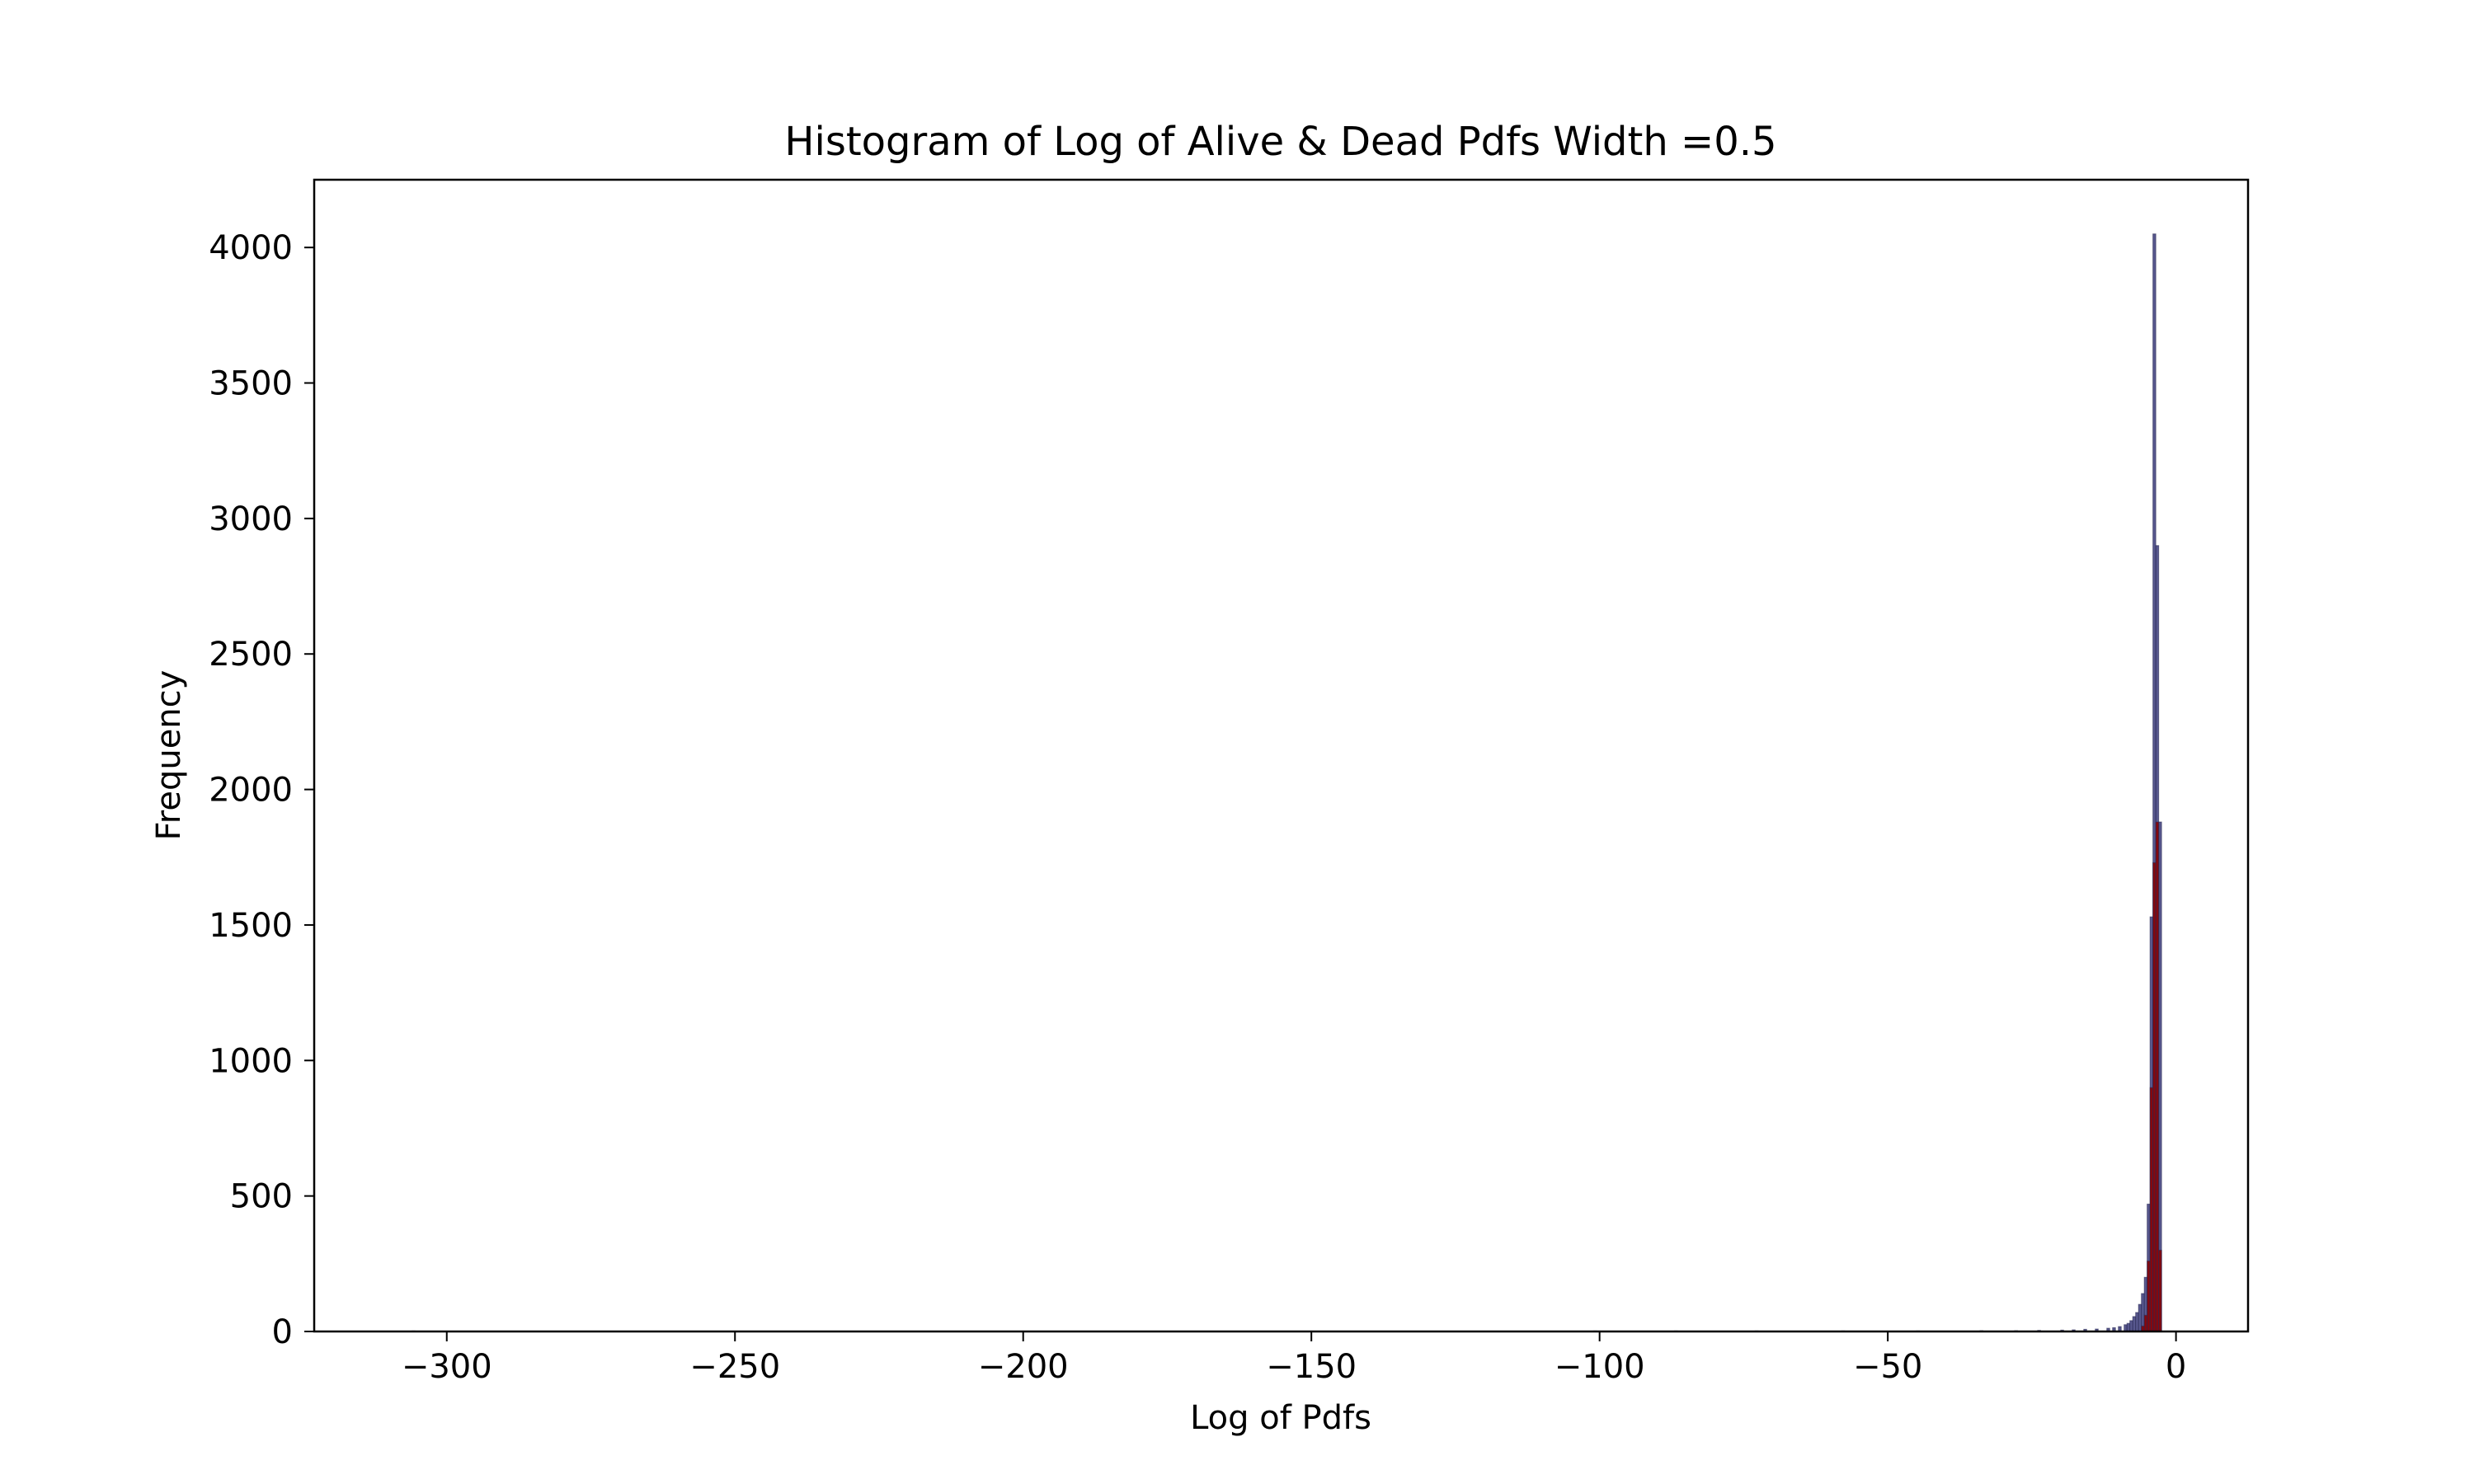 The height and width of the screenshot is (1484, 2474). What do you see at coordinates (251, 248) in the screenshot?
I see `y-tick-label: 4000` at bounding box center [251, 248].